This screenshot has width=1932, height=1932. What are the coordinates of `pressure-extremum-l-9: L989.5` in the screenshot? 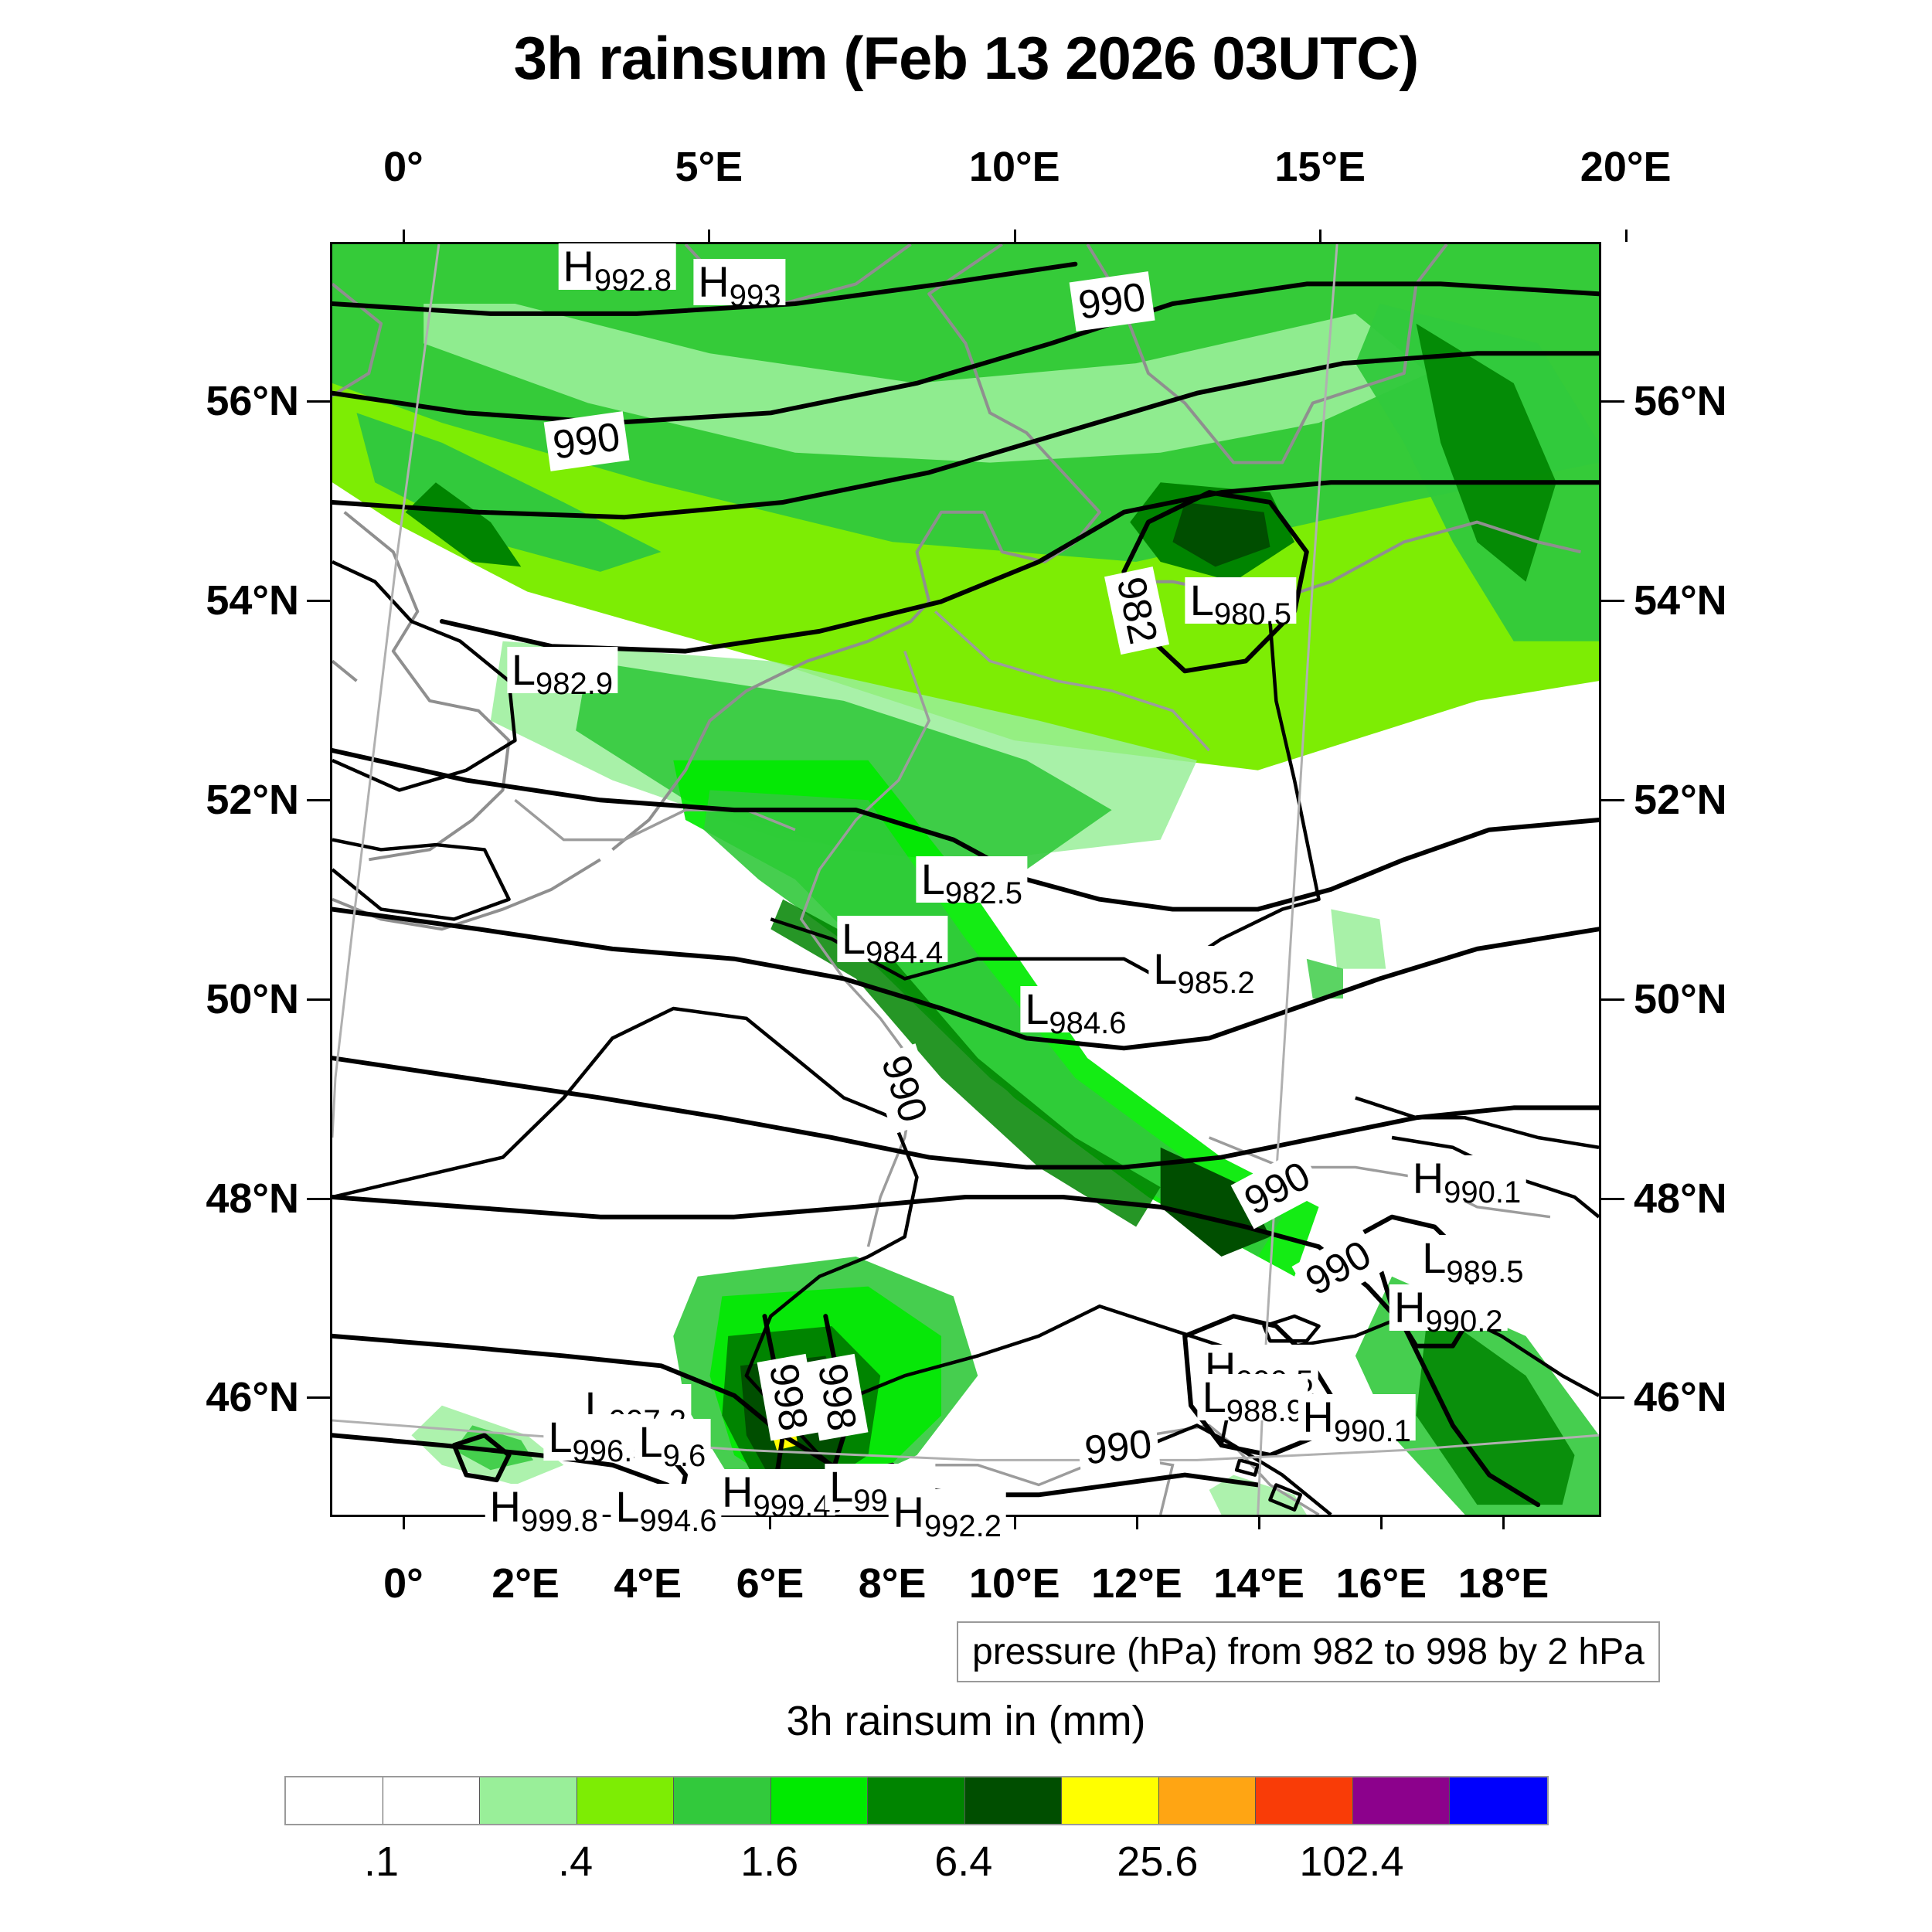 It's located at (1473, 1260).